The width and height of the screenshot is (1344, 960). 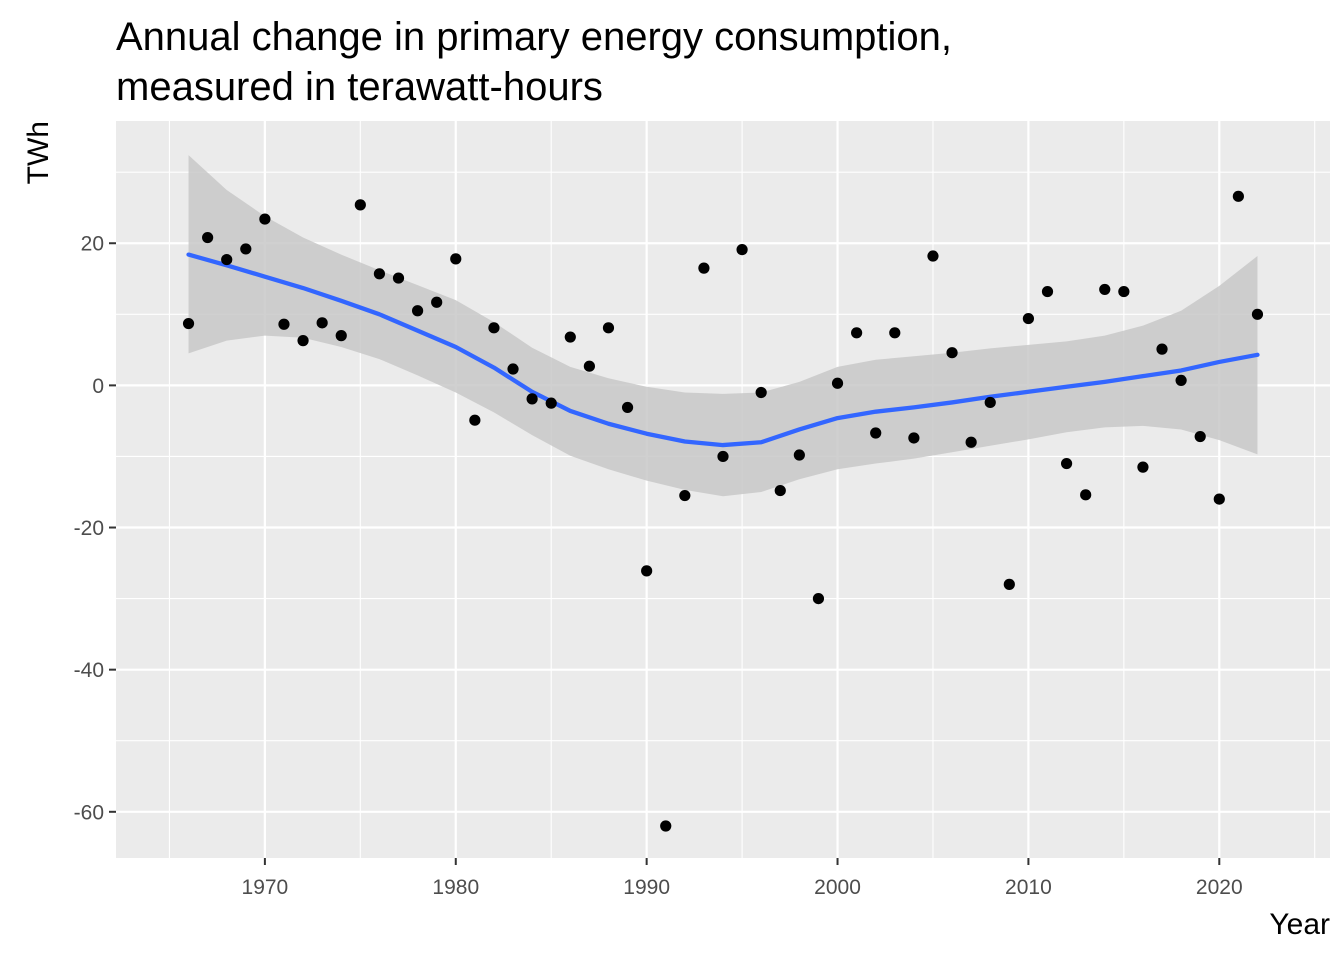 What do you see at coordinates (89, 670) in the screenshot?
I see `y-tick-label: -40` at bounding box center [89, 670].